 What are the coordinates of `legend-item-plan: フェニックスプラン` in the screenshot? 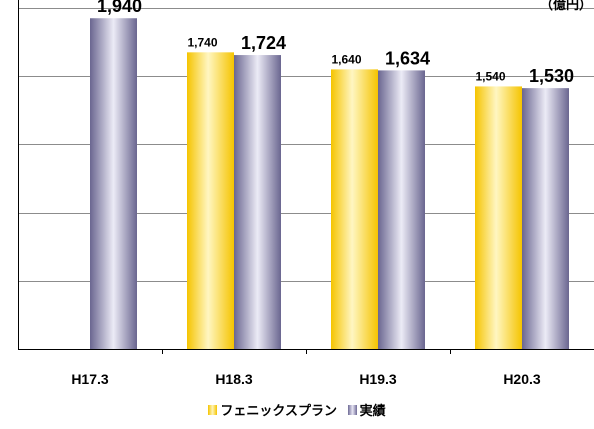 It's located at (272, 409).